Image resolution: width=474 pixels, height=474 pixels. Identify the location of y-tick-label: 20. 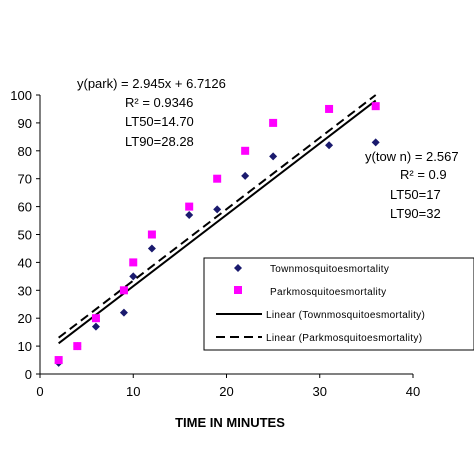
(25, 318).